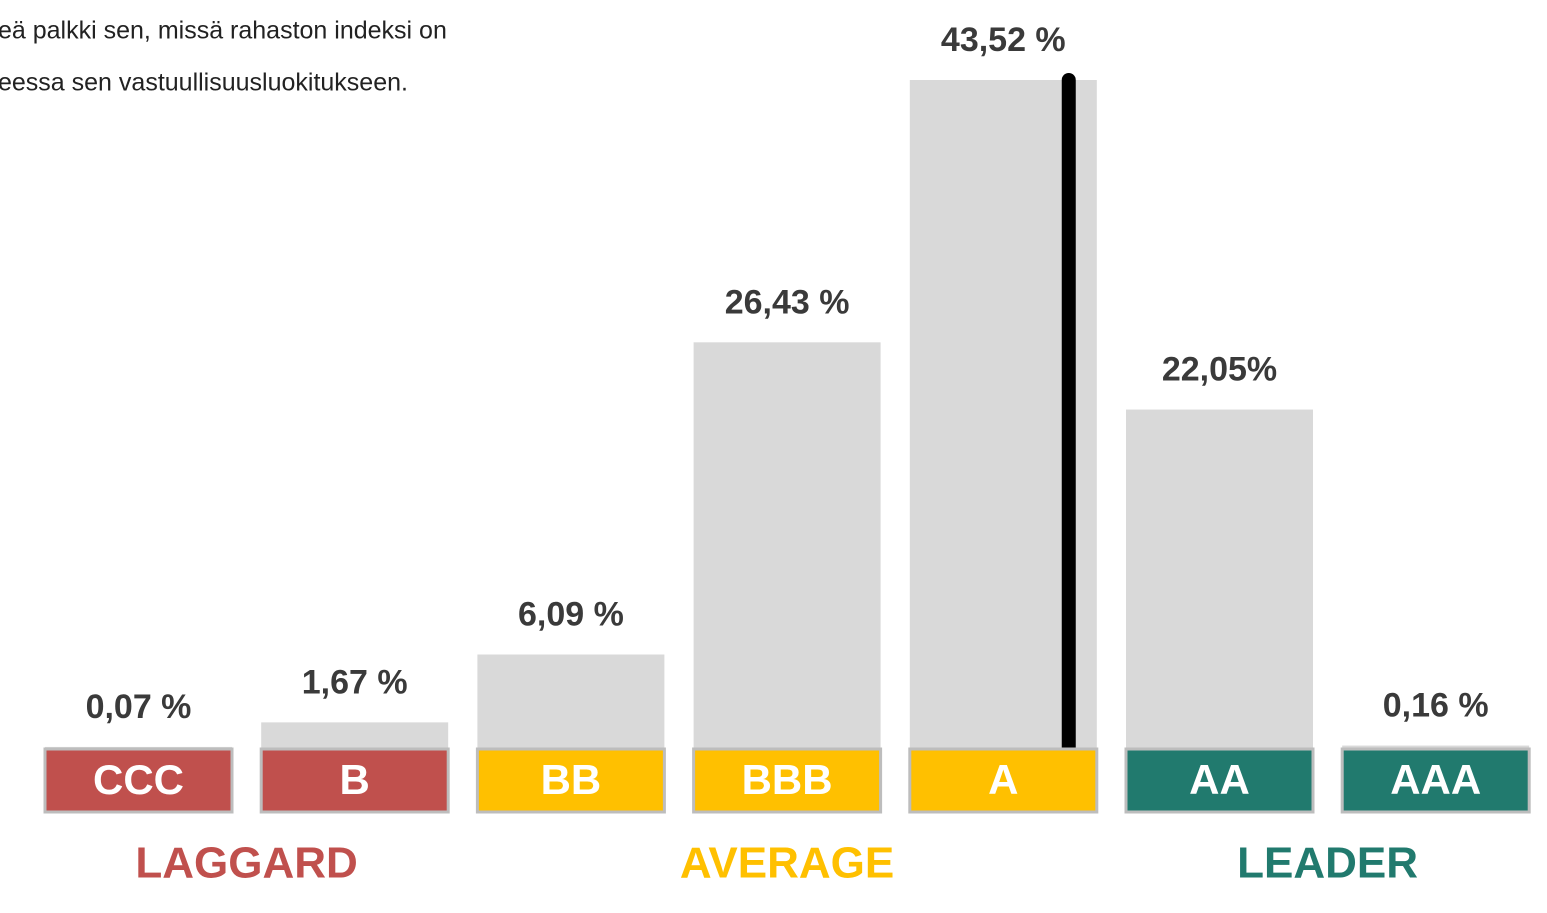 The height and width of the screenshot is (913, 1547). I want to click on rating-label: BB, so click(571, 779).